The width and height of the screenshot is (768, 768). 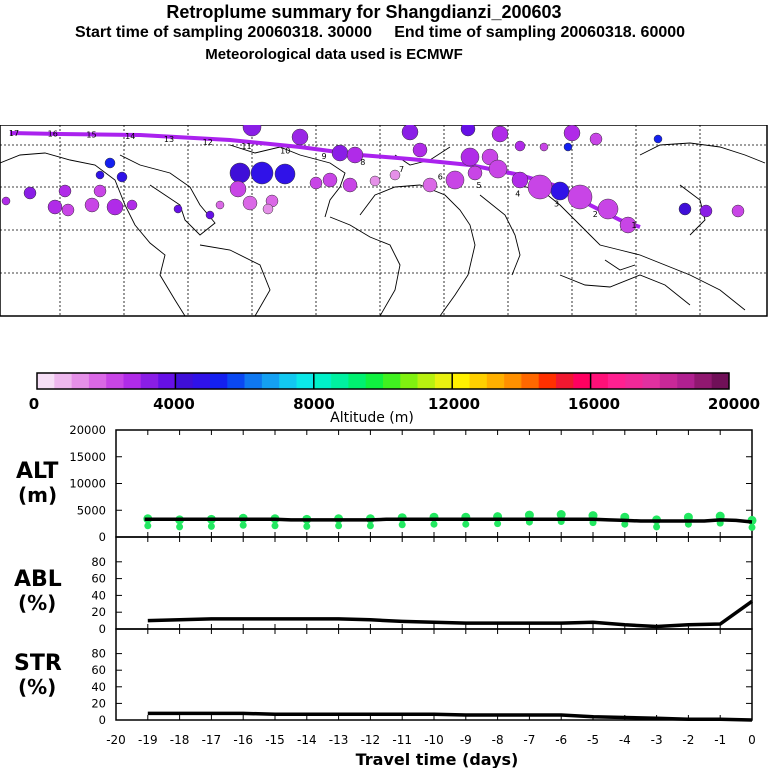 I want to click on colorbar-label: Altitude (m), so click(x=372, y=418).